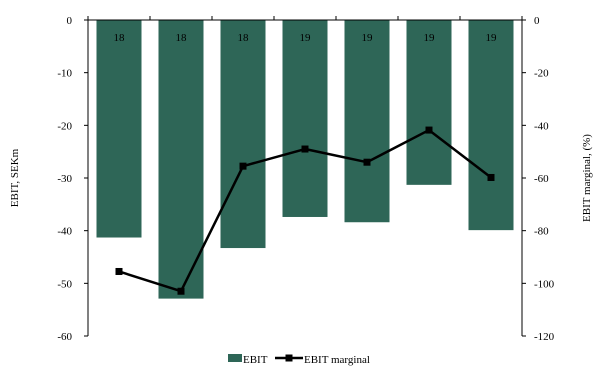 The height and width of the screenshot is (369, 599). Describe the element at coordinates (70, 21) in the screenshot. I see `left-y-tick-label: 0` at that location.